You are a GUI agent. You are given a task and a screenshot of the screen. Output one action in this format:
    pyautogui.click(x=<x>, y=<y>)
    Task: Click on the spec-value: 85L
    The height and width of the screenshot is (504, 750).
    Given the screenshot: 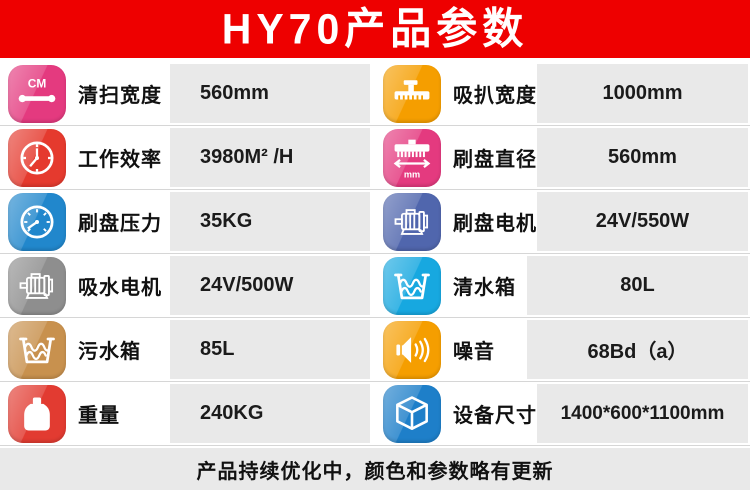 What is the action you would take?
    pyautogui.click(x=270, y=349)
    